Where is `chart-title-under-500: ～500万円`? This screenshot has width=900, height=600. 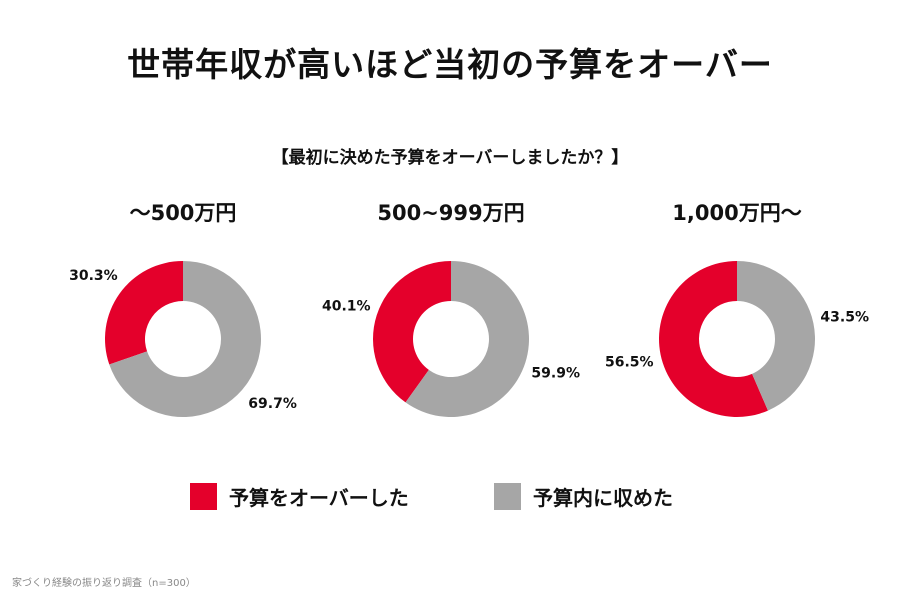 chart-title-under-500: ～500万円 is located at coordinates (183, 213).